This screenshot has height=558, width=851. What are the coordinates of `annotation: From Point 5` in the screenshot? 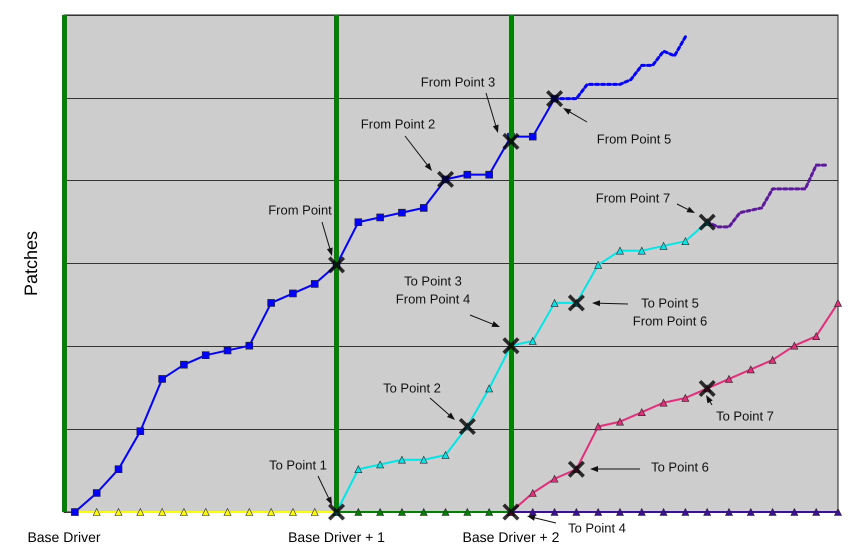 It's located at (634, 139).